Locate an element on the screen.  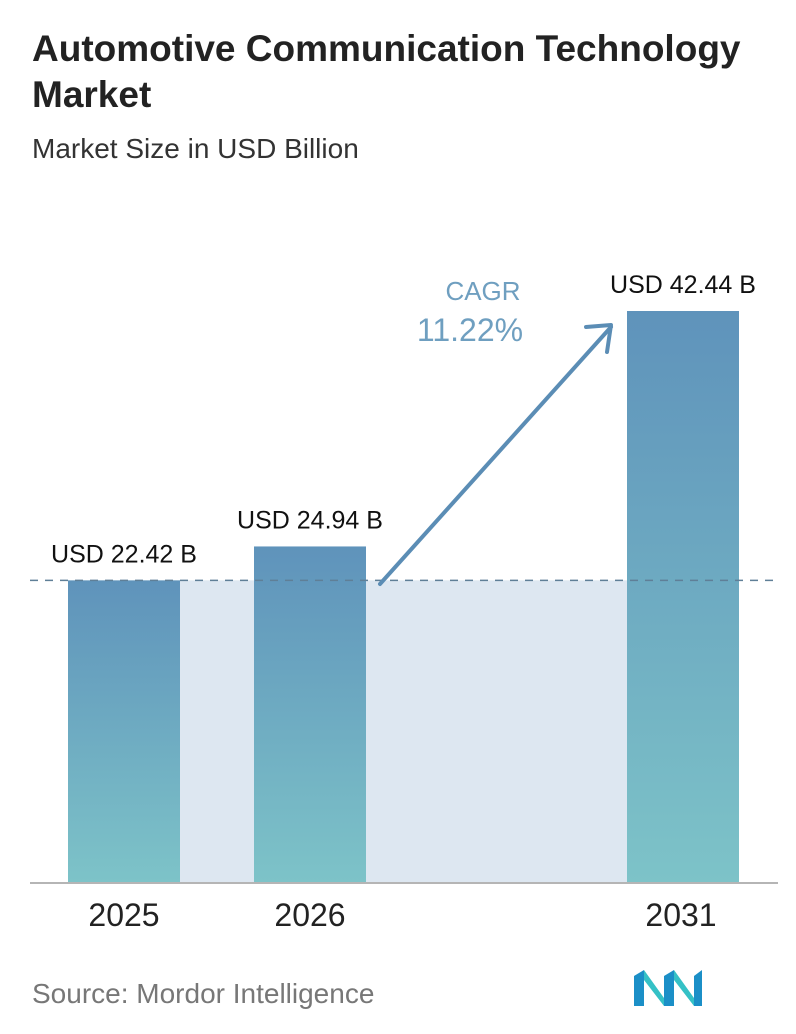
mordor-intelligence-logo-icon is located at coordinates (668, 988).